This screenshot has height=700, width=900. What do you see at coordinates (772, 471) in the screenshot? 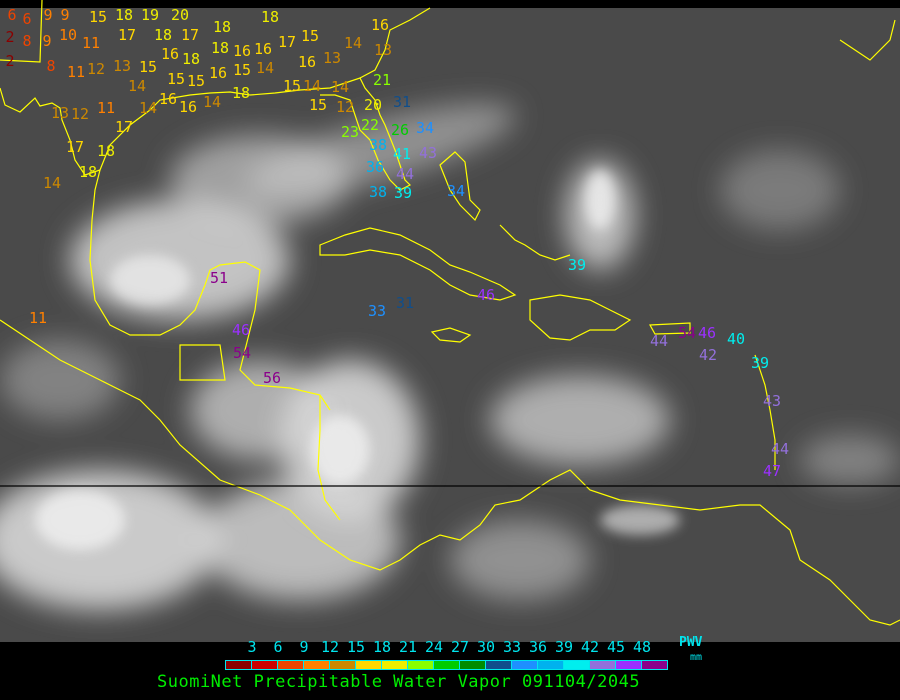
I see `station-pwv-label: 47` at bounding box center [772, 471].